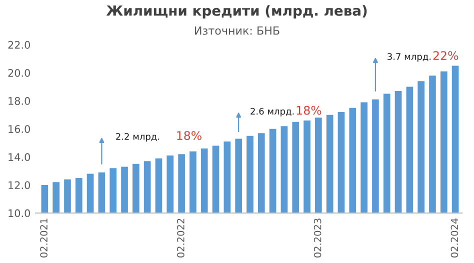  Describe the element at coordinates (44, 238) in the screenshot. I see `x-tick-label: 02.2021` at that location.